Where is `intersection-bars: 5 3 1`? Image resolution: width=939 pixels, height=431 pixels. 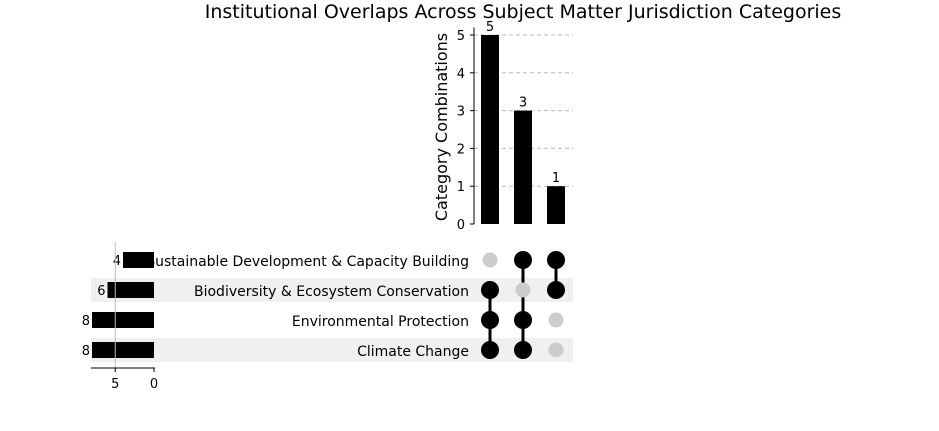
intersection-bars: 5 3 1 is located at coordinates (523, 122).